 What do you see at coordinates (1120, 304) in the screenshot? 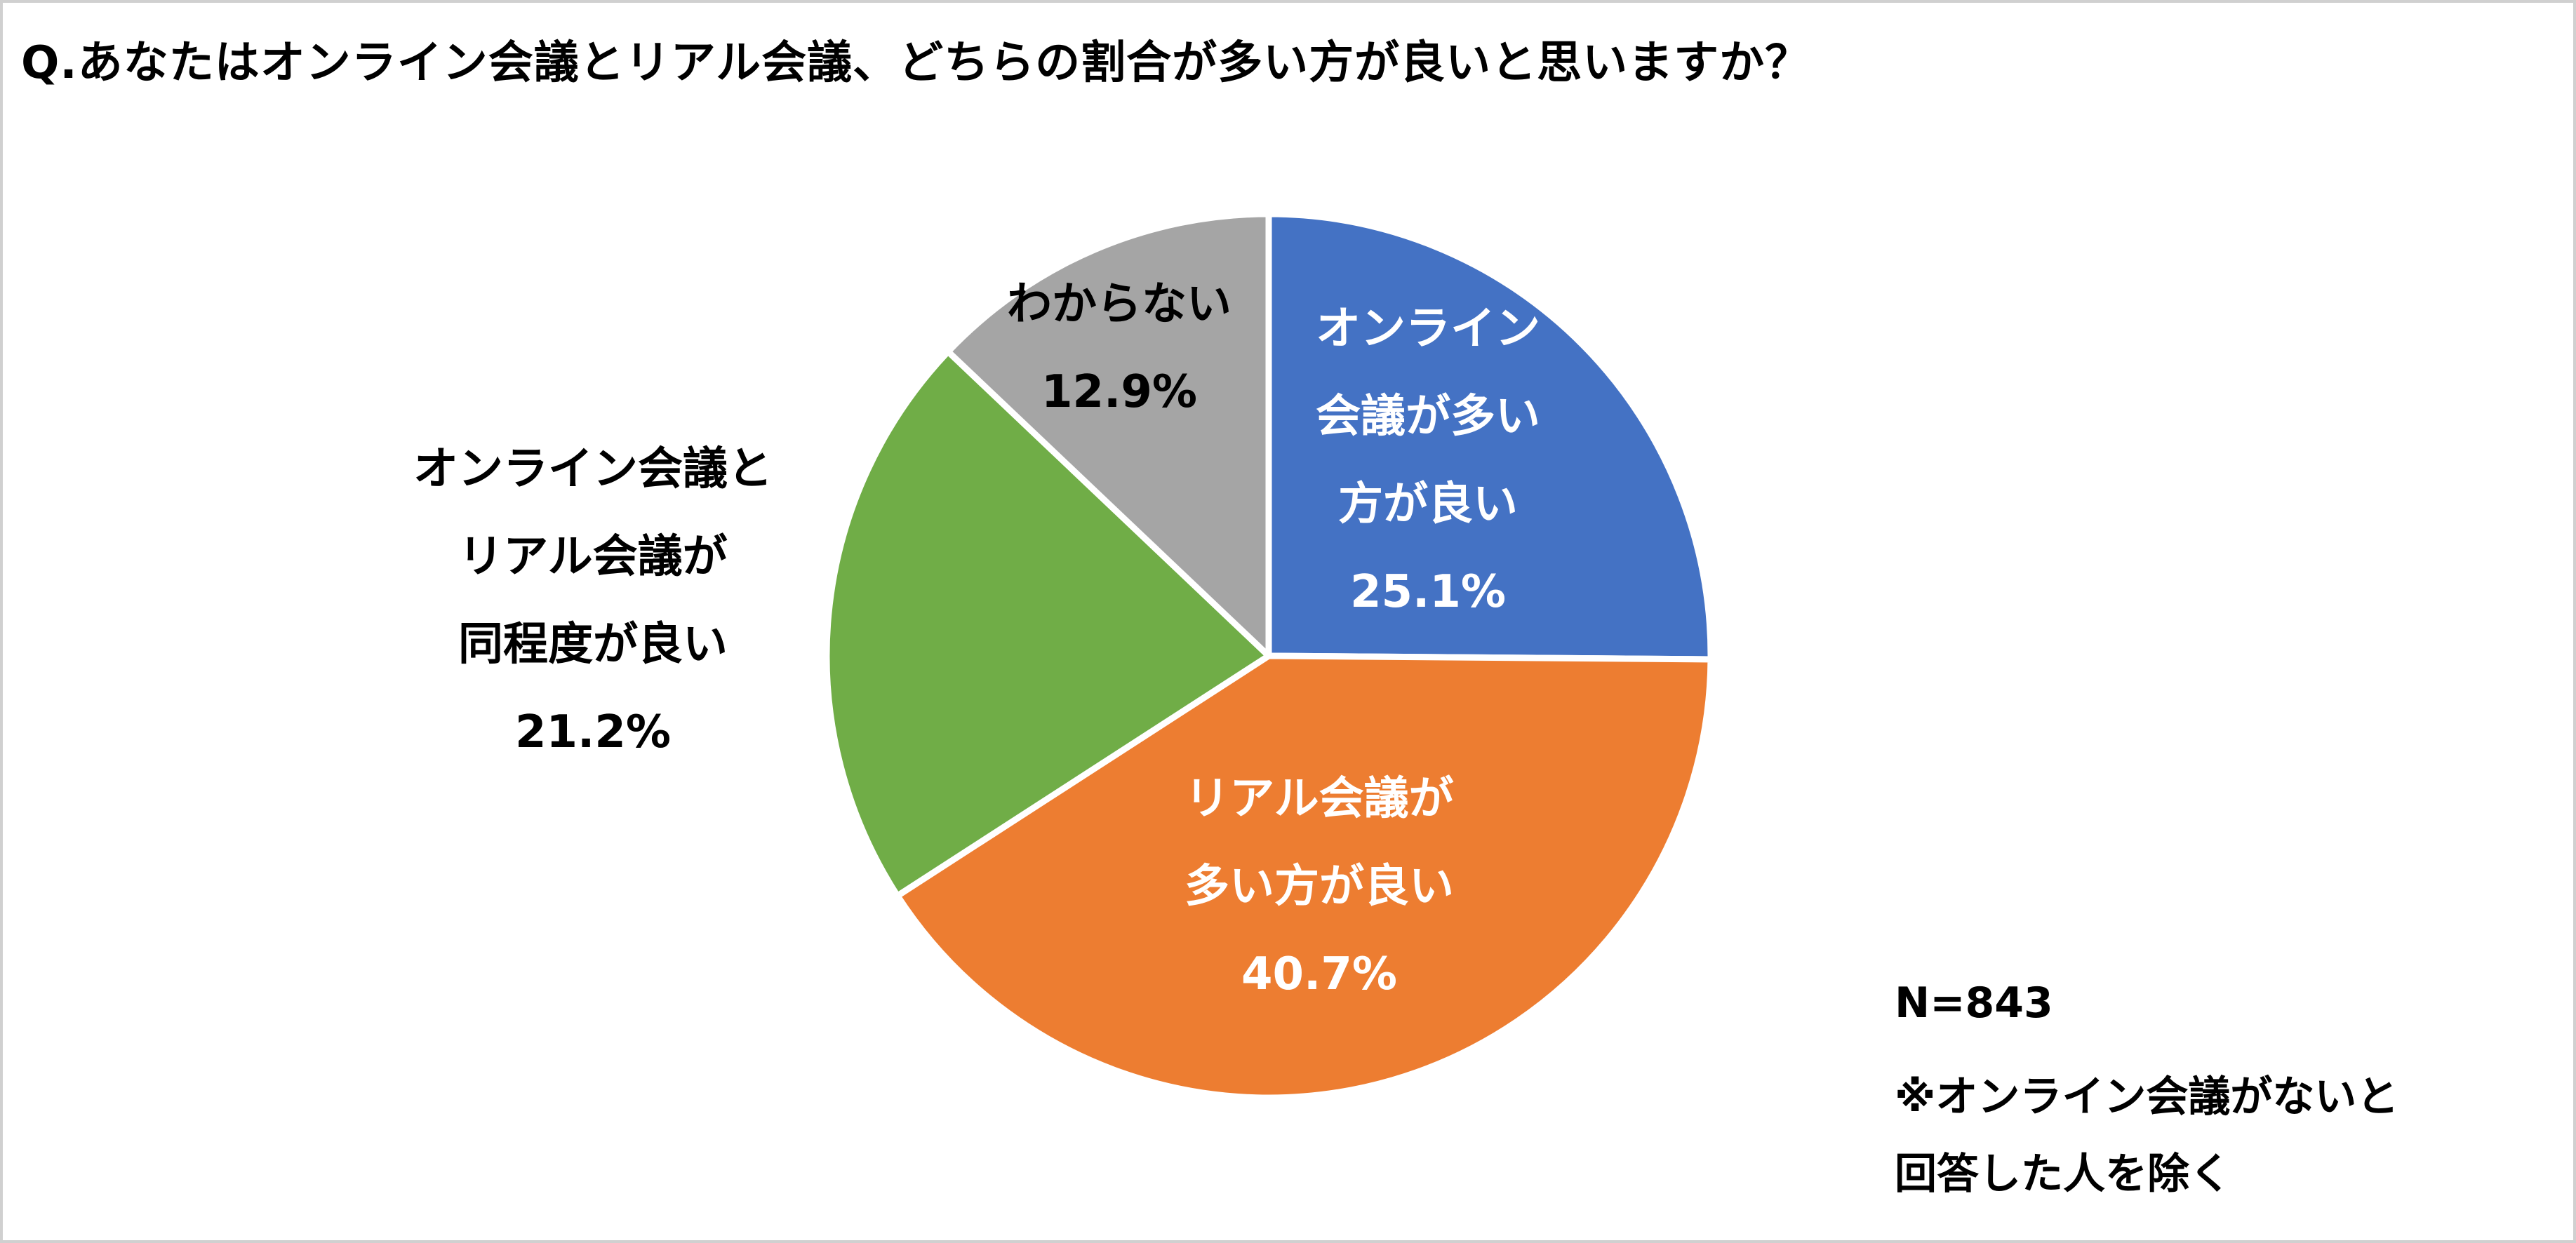
I see `slice-4-label-line-1: わからない` at bounding box center [1120, 304].